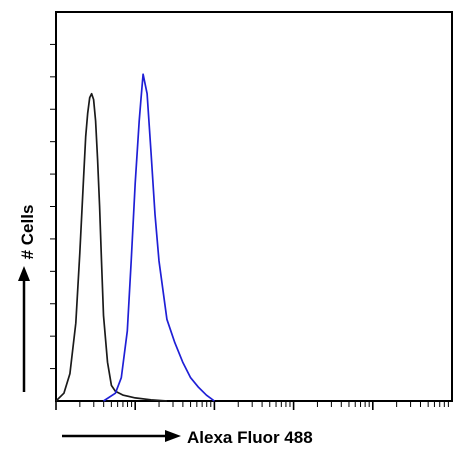 This screenshot has height=457, width=459. What do you see at coordinates (173, 436) in the screenshot?
I see `x-axis-arrowhead` at bounding box center [173, 436].